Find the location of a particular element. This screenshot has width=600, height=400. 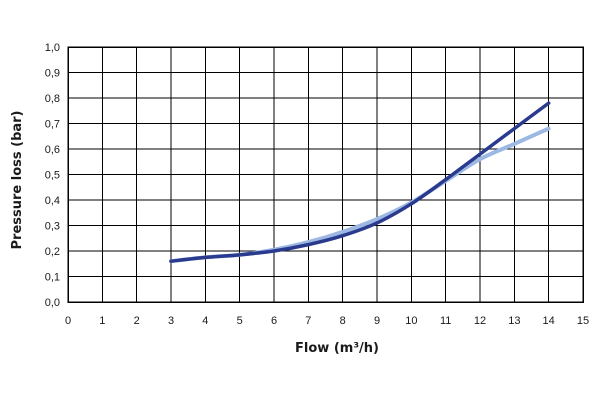

y-tick-label: 0,3 is located at coordinates (52, 227).